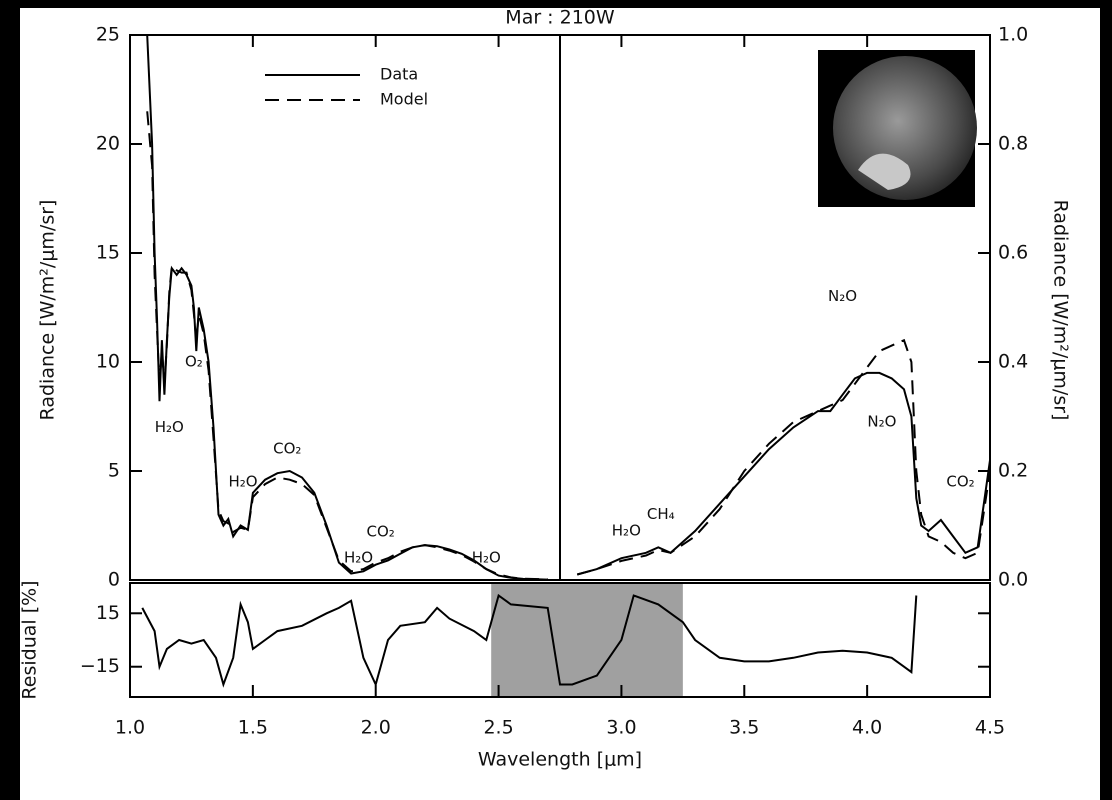 The image size is (1112, 800). Describe the element at coordinates (1013, 471) in the screenshot. I see `y2-tick-label: 0.2` at that location.